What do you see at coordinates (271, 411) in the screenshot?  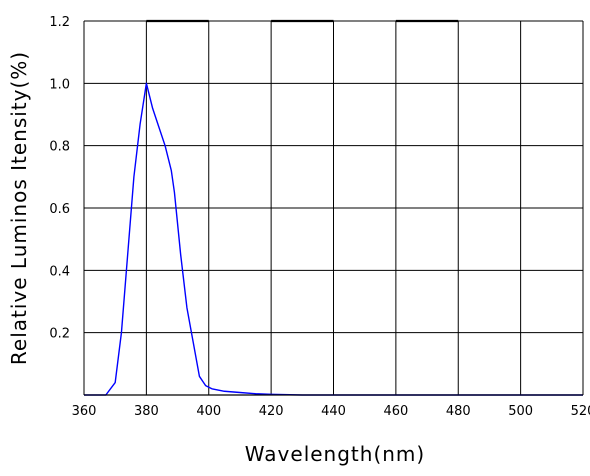 I see `x-tick-label-420: 420` at bounding box center [271, 411].